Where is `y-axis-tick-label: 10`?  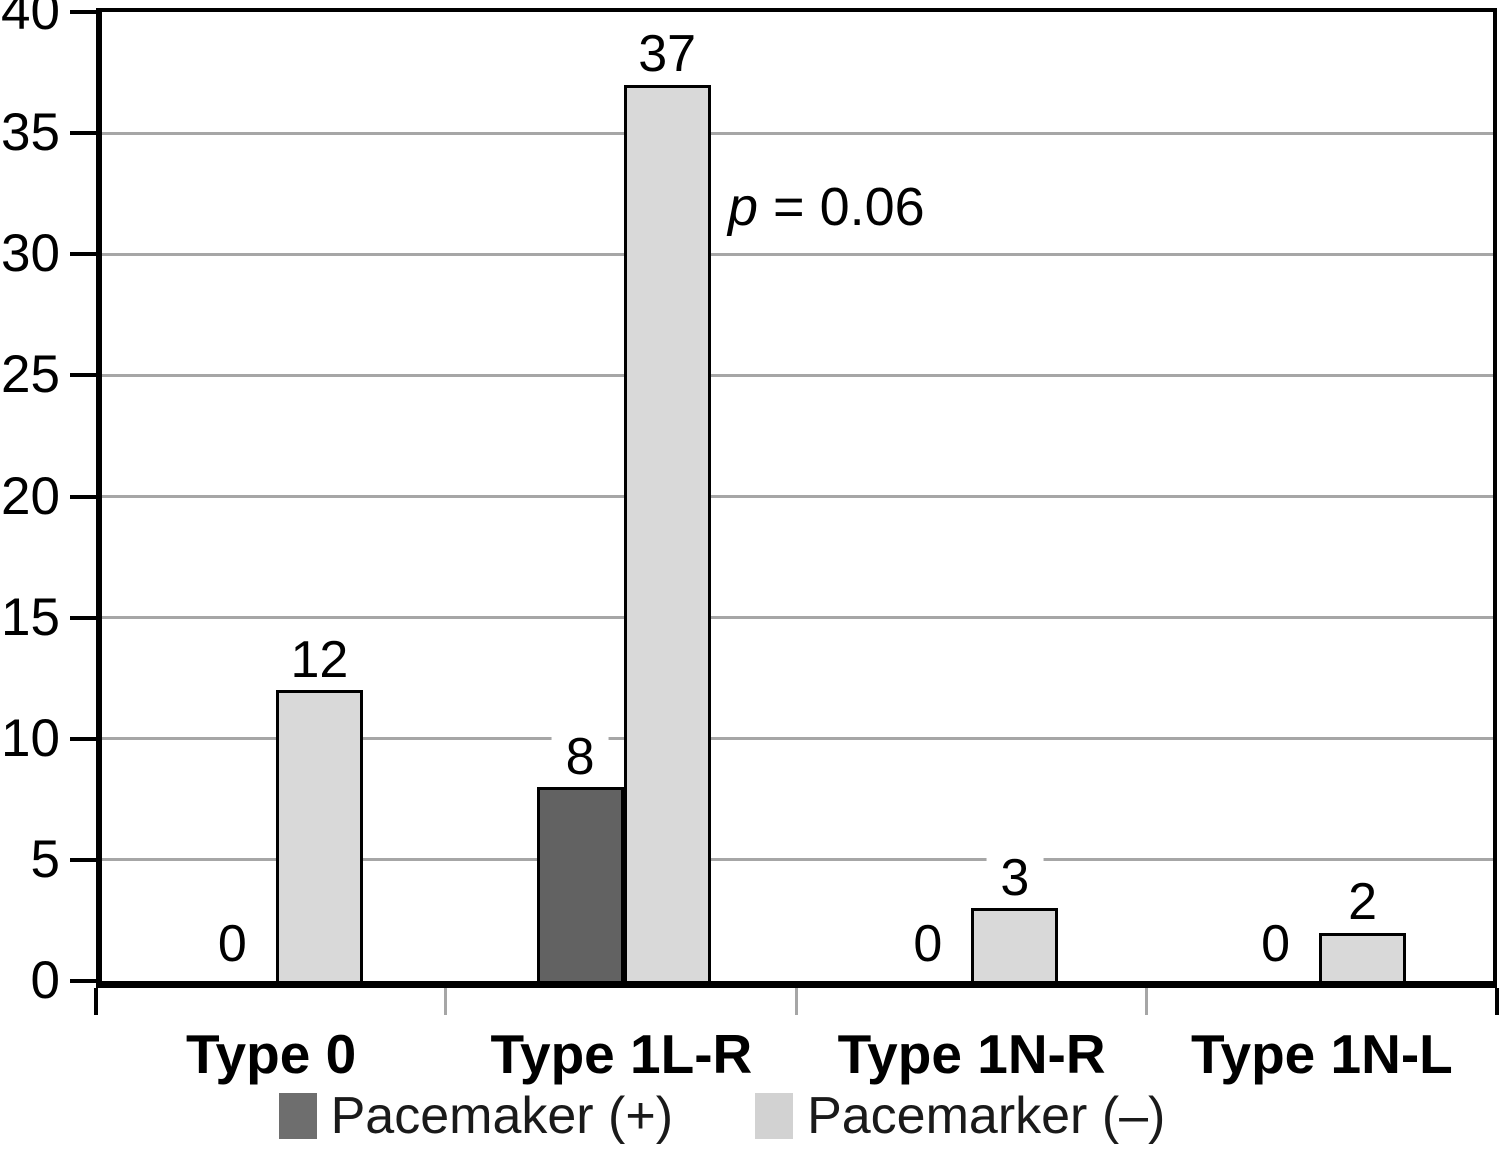
y-axis-tick-label: 10 is located at coordinates (30, 738).